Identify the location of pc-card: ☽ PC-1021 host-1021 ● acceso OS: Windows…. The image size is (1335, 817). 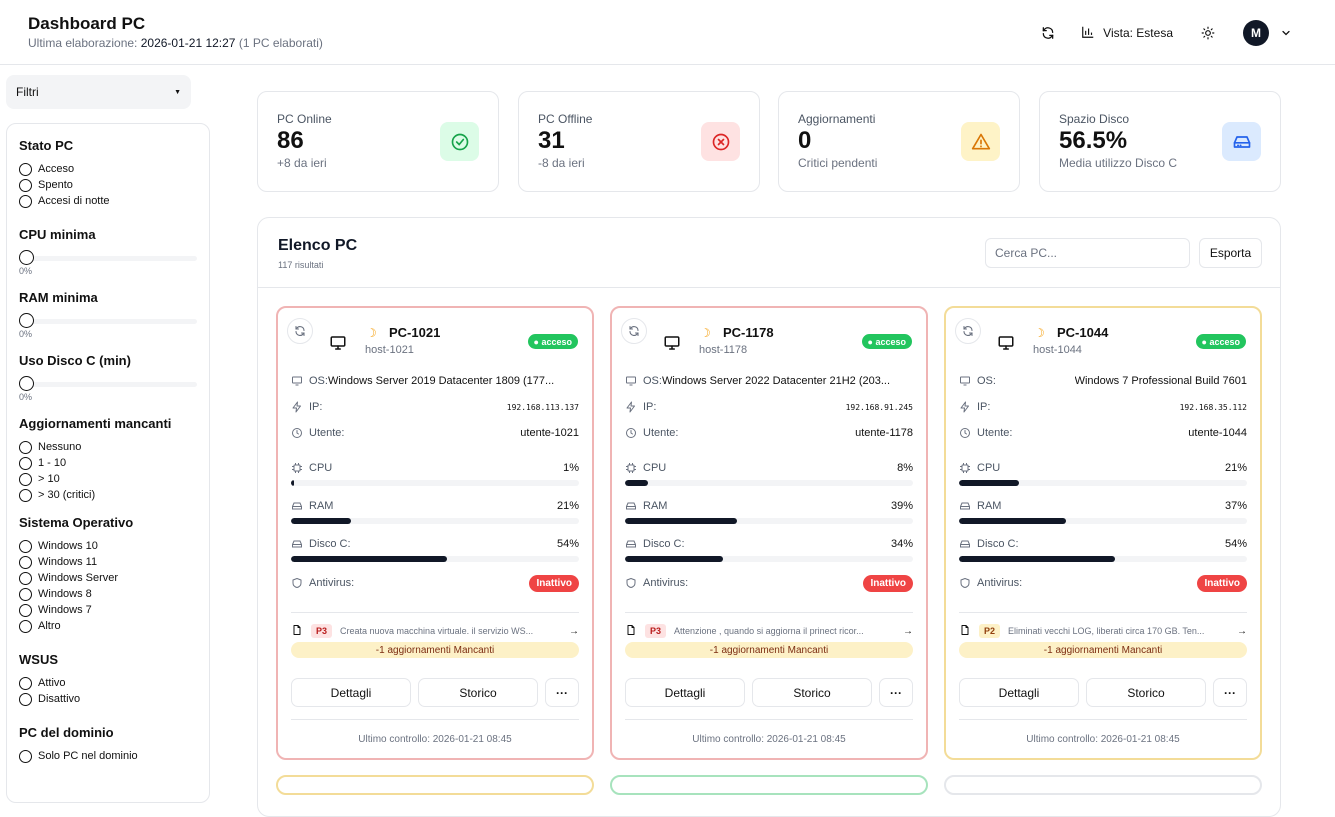
(435, 533).